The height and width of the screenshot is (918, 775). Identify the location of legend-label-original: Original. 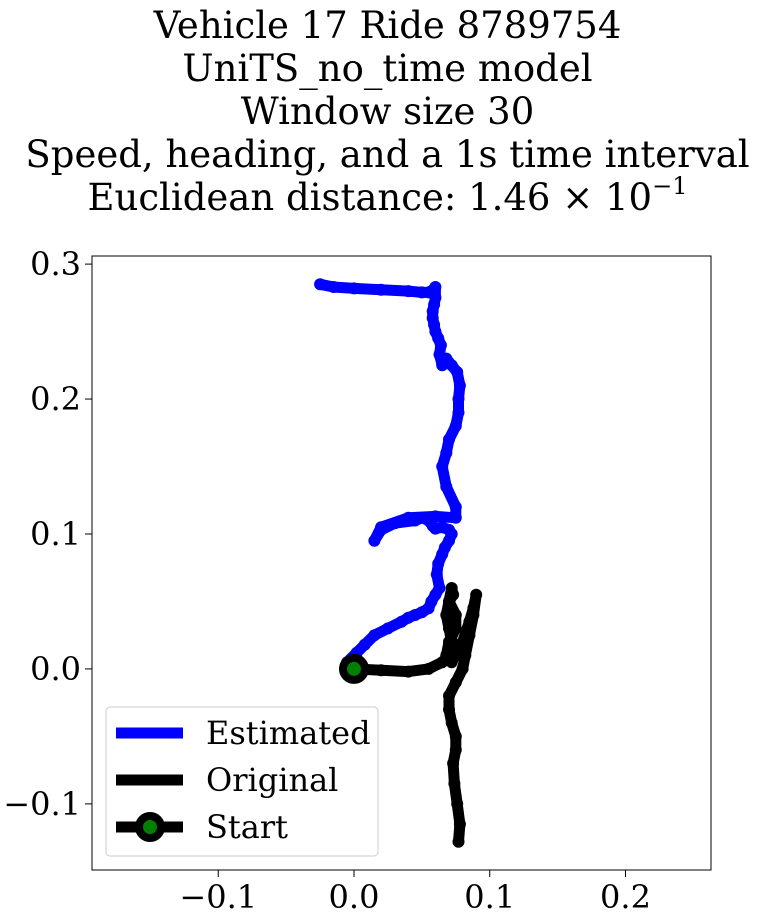
(272, 780).